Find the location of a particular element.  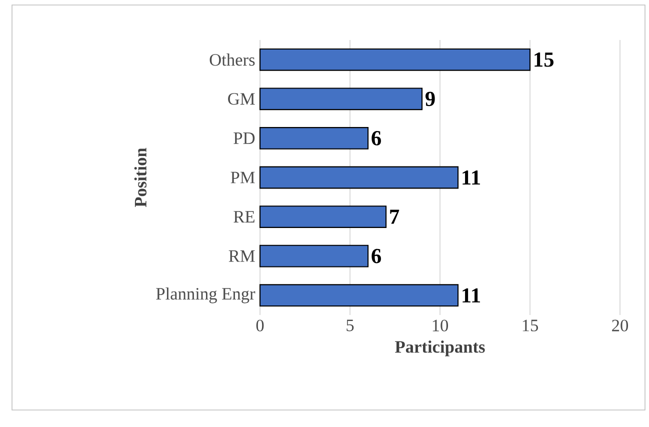

x-tick-label: 0 is located at coordinates (260, 326).